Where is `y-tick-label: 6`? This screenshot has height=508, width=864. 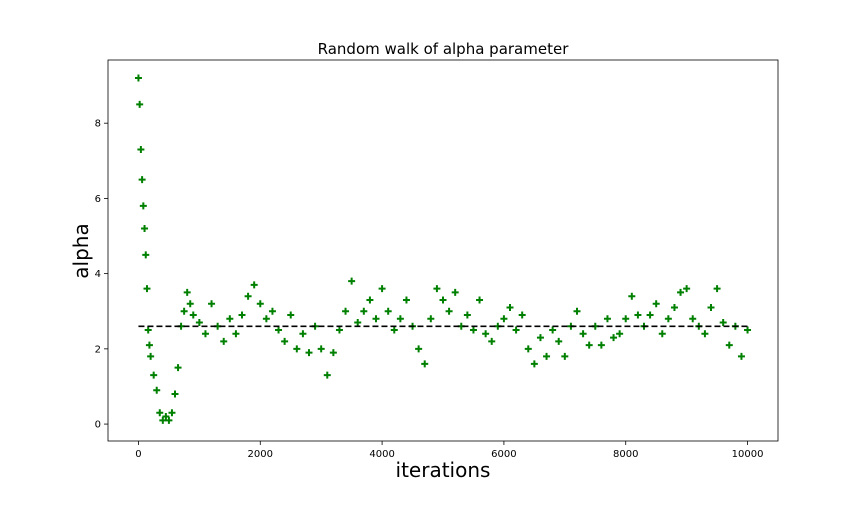
y-tick-label: 6 is located at coordinates (98, 199).